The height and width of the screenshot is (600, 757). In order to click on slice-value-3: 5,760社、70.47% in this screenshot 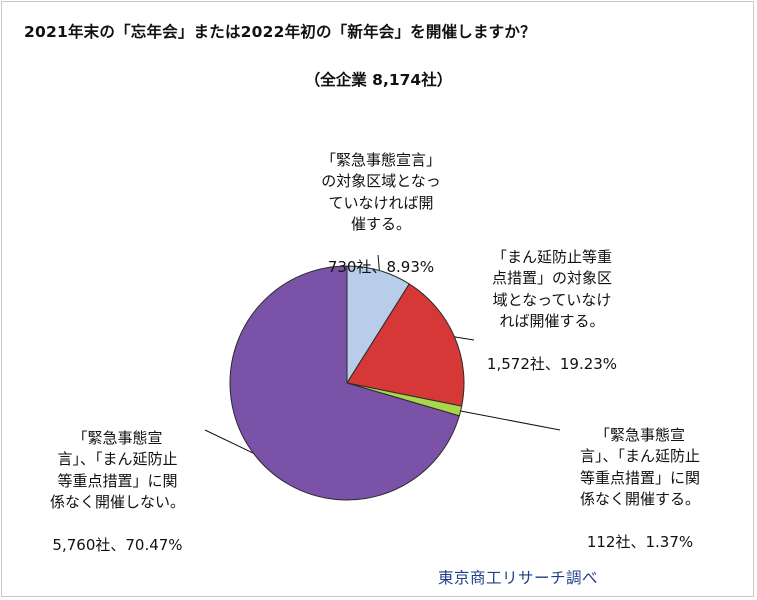, I will do `click(117, 545)`.